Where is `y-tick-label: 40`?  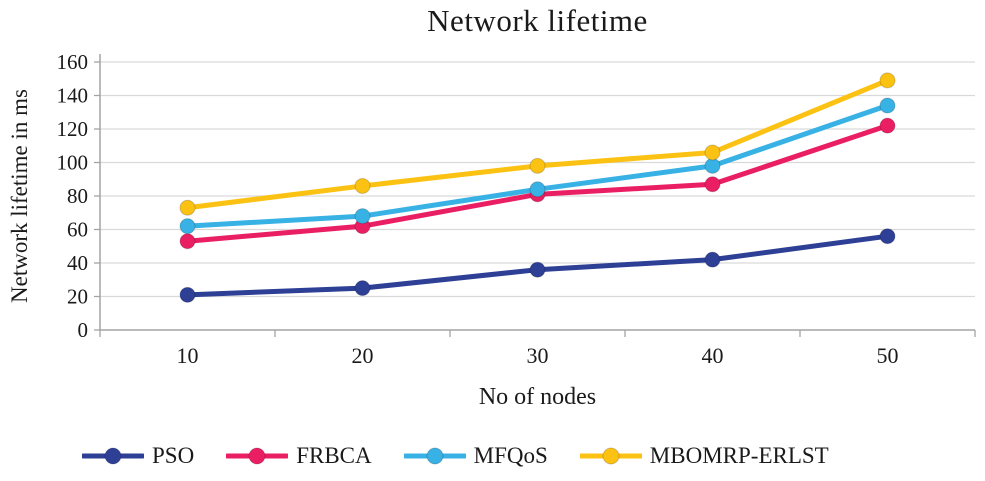 y-tick-label: 40 is located at coordinates (77, 263).